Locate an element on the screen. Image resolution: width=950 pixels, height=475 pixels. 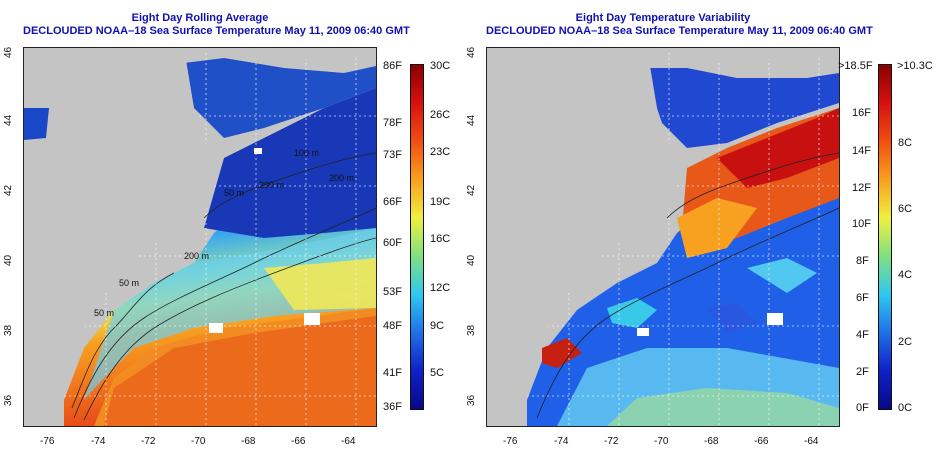
colorbar-f-label: 66F is located at coordinates (392, 202).